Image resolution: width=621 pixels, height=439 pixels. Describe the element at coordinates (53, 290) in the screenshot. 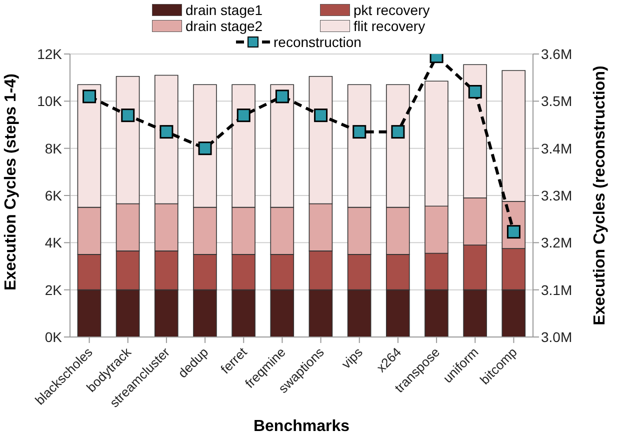

I see `y-tick-label: 2K` at that location.